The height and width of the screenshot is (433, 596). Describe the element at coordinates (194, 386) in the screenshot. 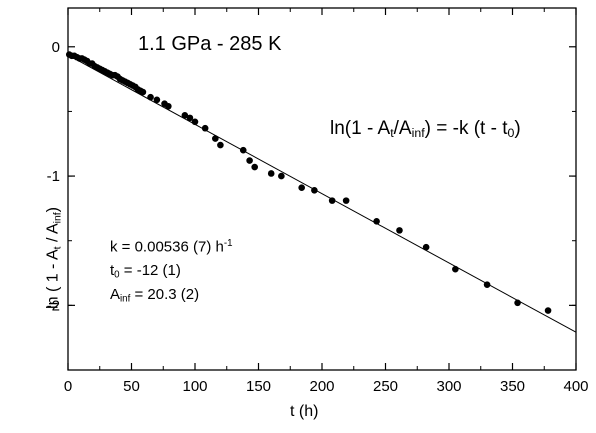

I see `x-tick-label: 100` at that location.